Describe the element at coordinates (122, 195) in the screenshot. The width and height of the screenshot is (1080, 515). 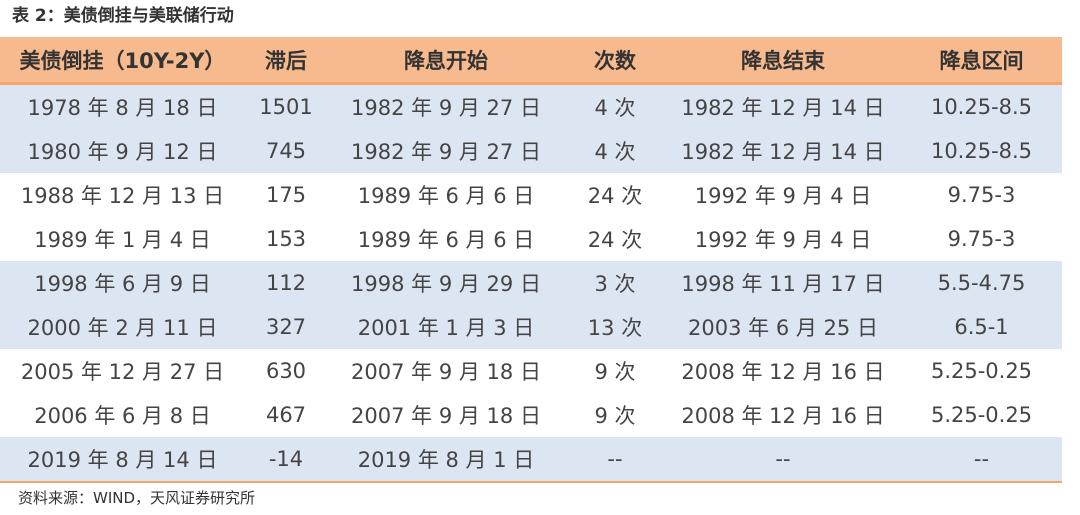
I see `cell-inversion-date: 1988 年 12 月 13 日` at that location.